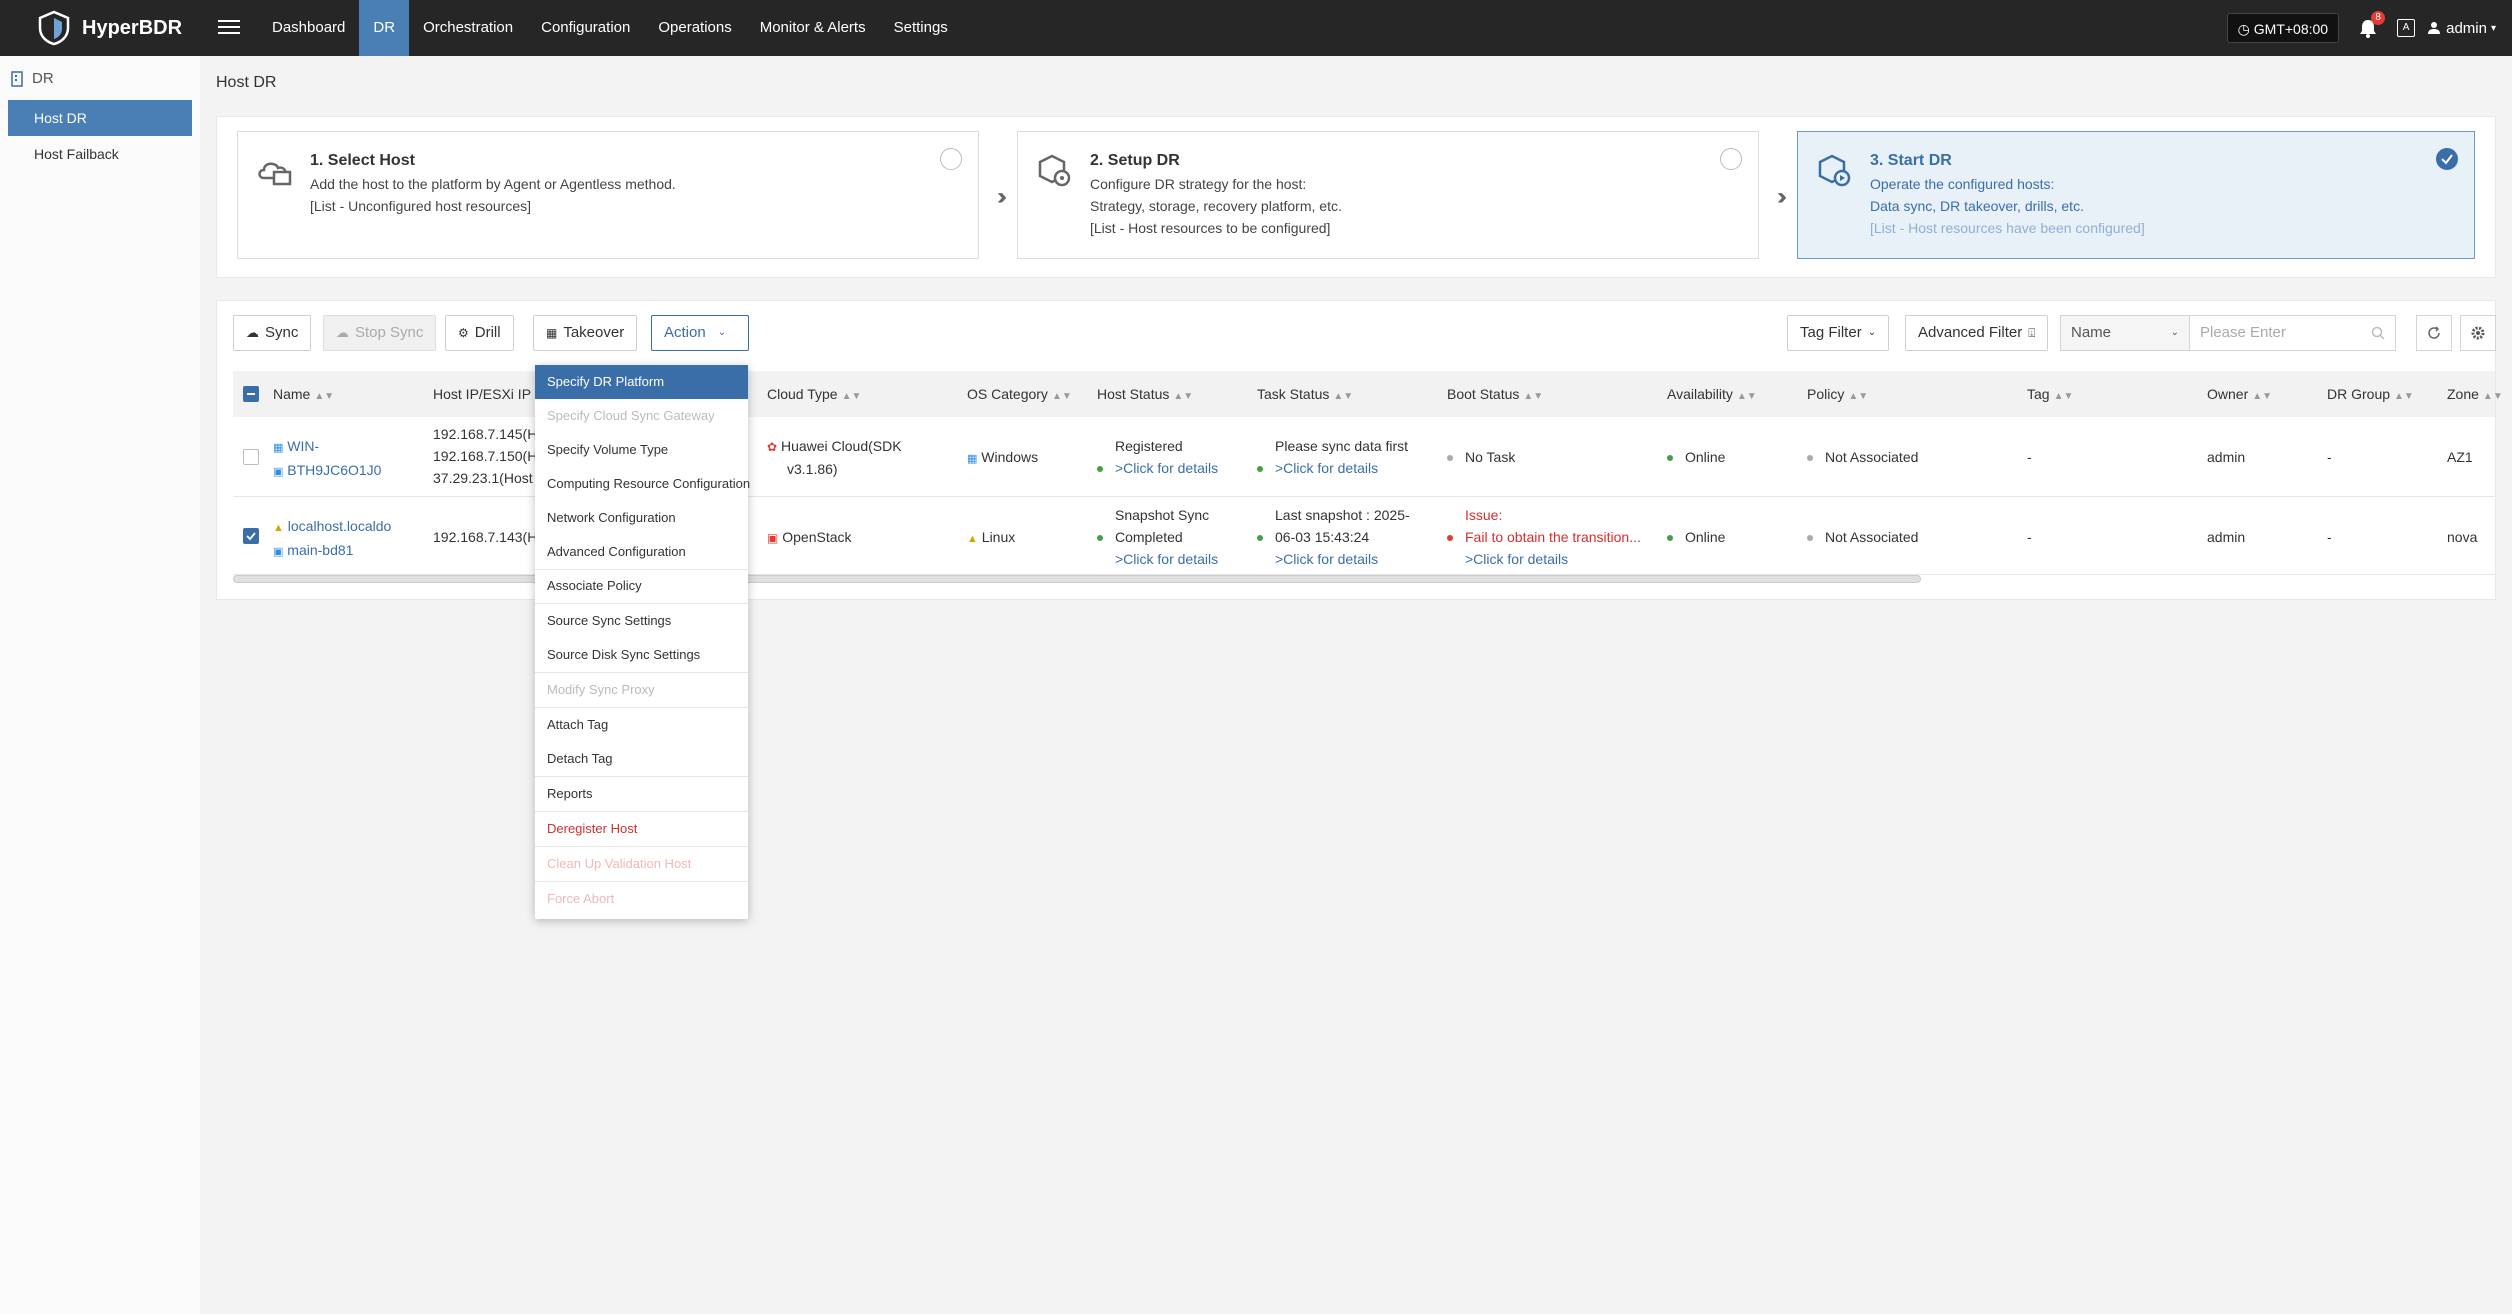  What do you see at coordinates (282, 332) in the screenshot?
I see `sync-button-label: Sync` at bounding box center [282, 332].